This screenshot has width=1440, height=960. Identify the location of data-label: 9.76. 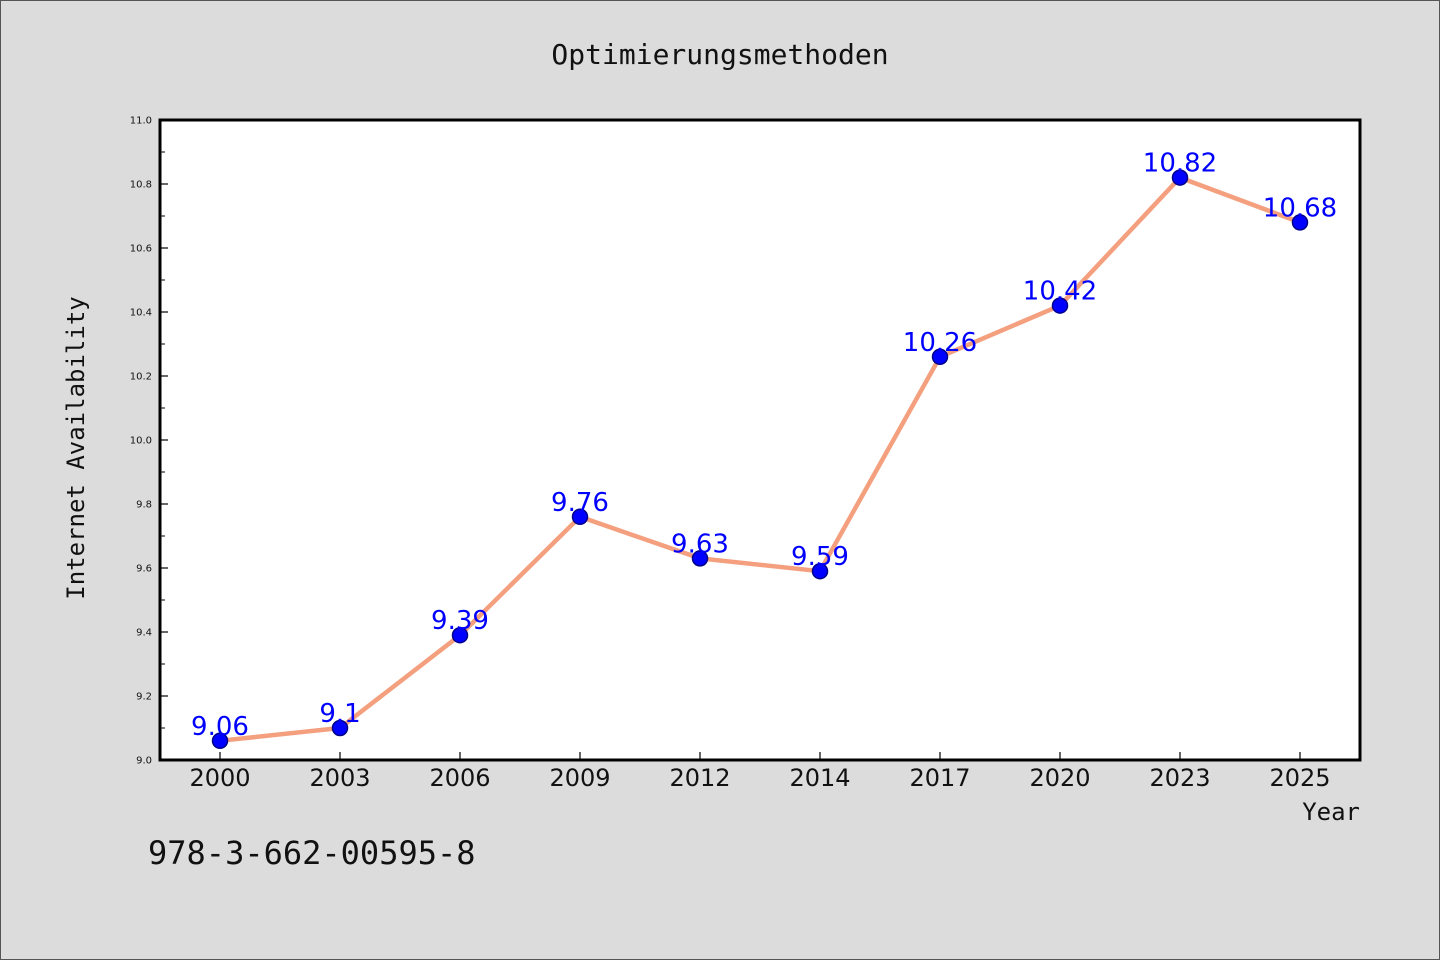
(580, 503).